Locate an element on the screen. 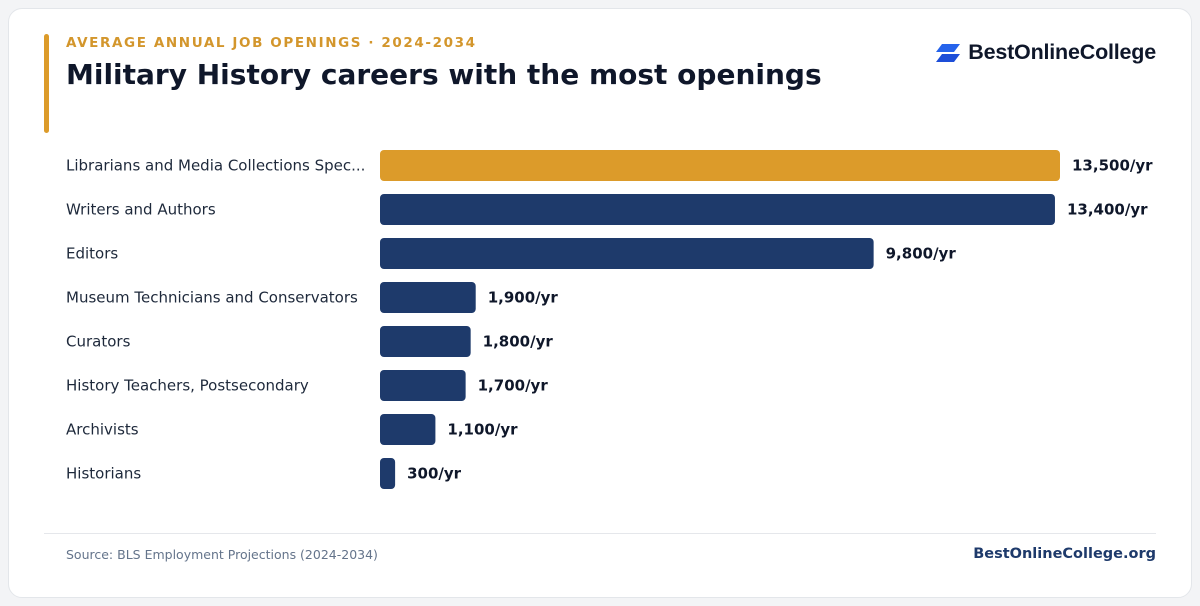 This screenshot has height=606, width=1200. brand-logo: BestOnlineCollege is located at coordinates (1045, 52).